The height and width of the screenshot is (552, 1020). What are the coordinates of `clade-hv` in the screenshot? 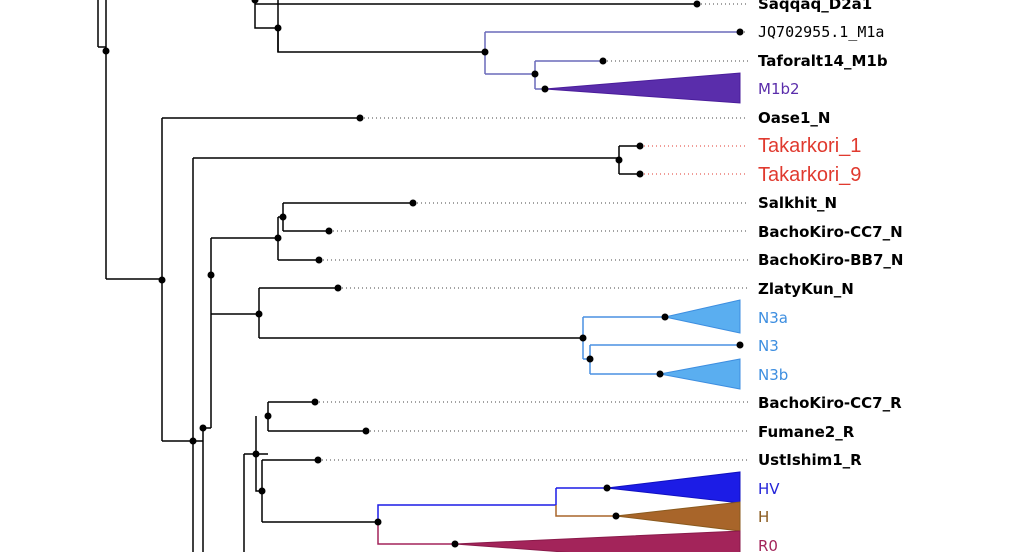 It's located at (673, 487).